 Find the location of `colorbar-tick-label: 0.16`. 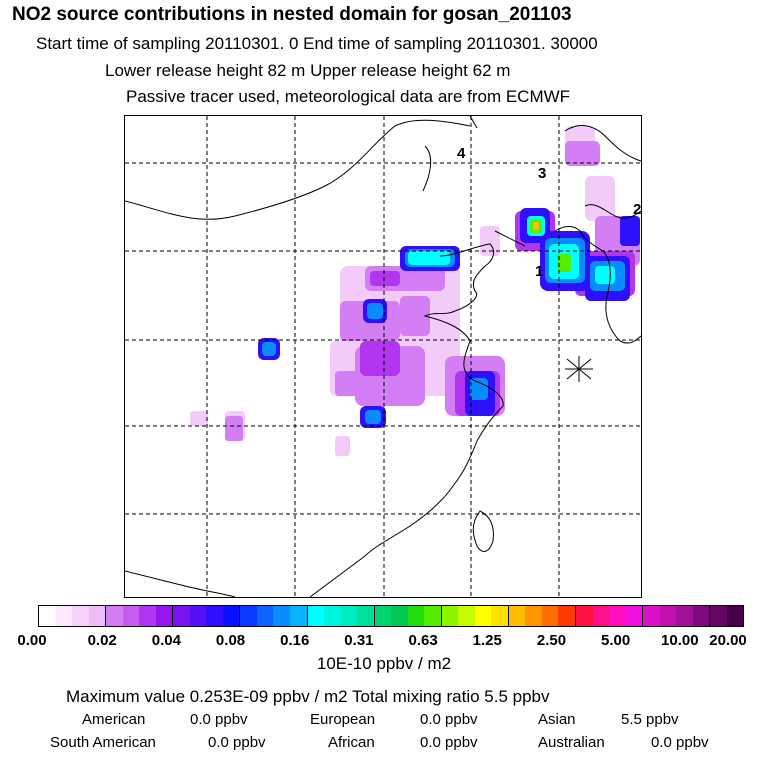

colorbar-tick-label: 0.16 is located at coordinates (295, 640).